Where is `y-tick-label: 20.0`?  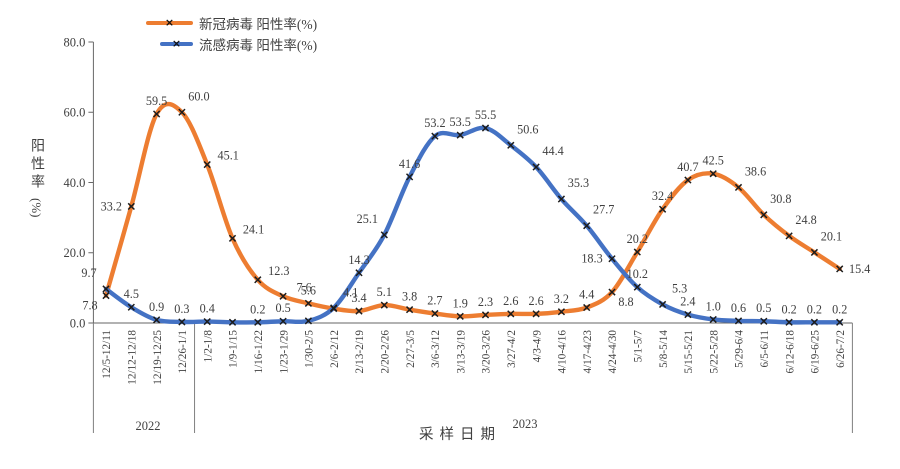 y-tick-label: 20.0 is located at coordinates (75, 253).